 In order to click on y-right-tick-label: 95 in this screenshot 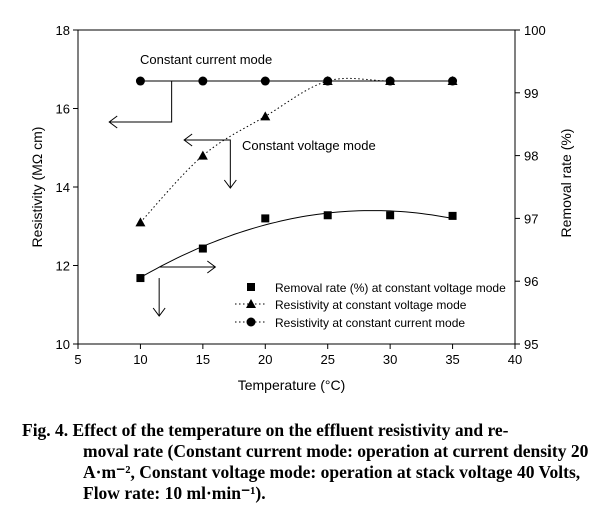, I will do `click(531, 344)`.